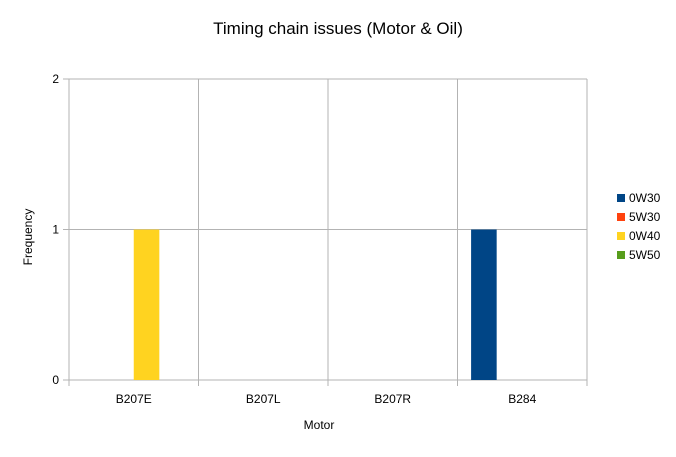 Image resolution: width=676 pixels, height=457 pixels. I want to click on legend-swatch-5W30, so click(621, 217).